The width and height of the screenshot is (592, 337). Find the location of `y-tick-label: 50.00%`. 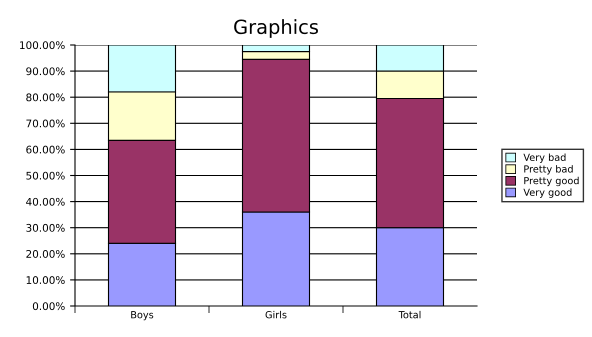

y-tick-label: 50.00% is located at coordinates (45, 176).